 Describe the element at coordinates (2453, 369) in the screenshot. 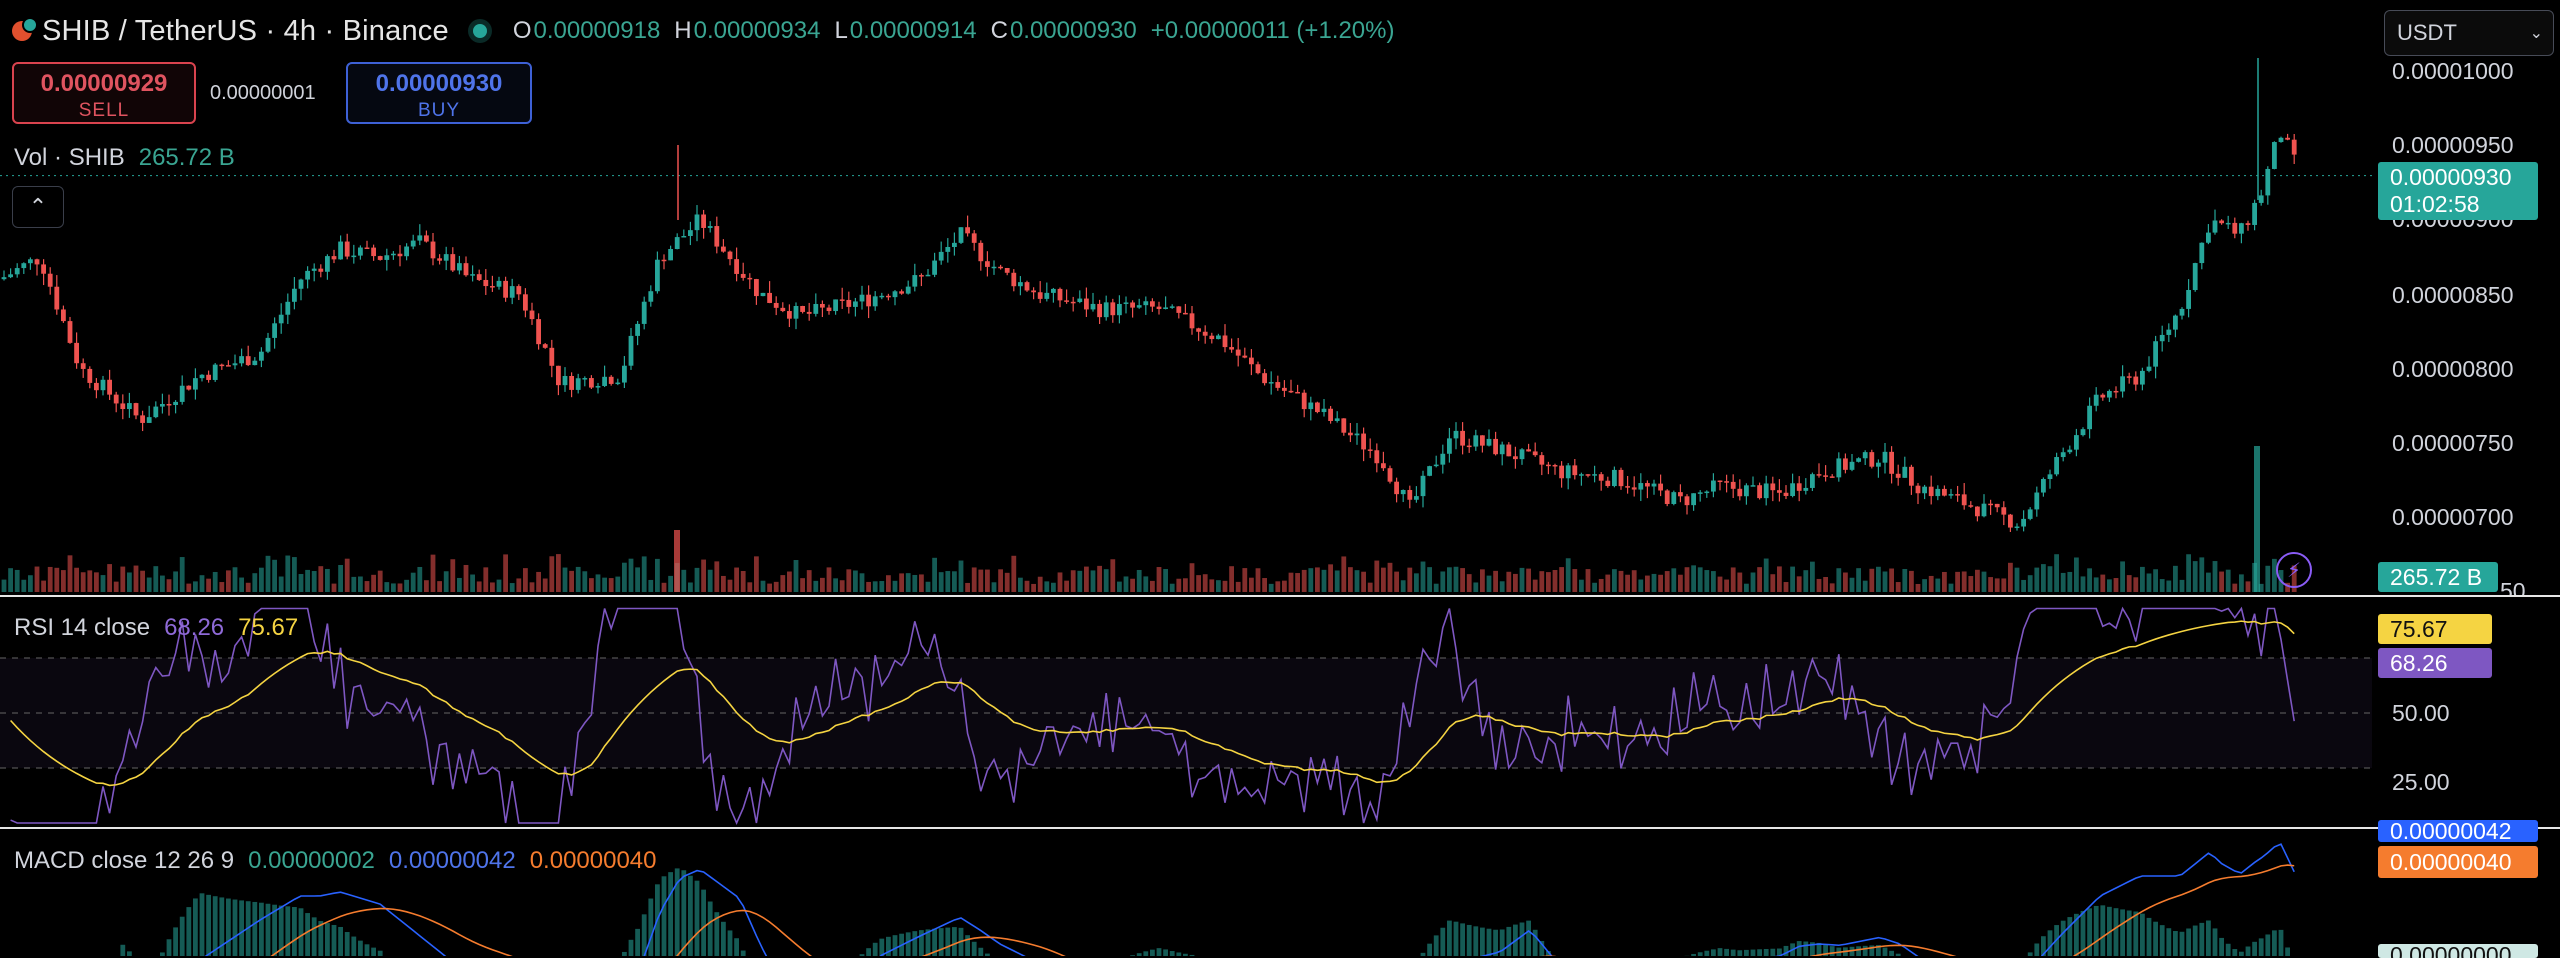

I see `price-axis-label: 0.00000800` at that location.